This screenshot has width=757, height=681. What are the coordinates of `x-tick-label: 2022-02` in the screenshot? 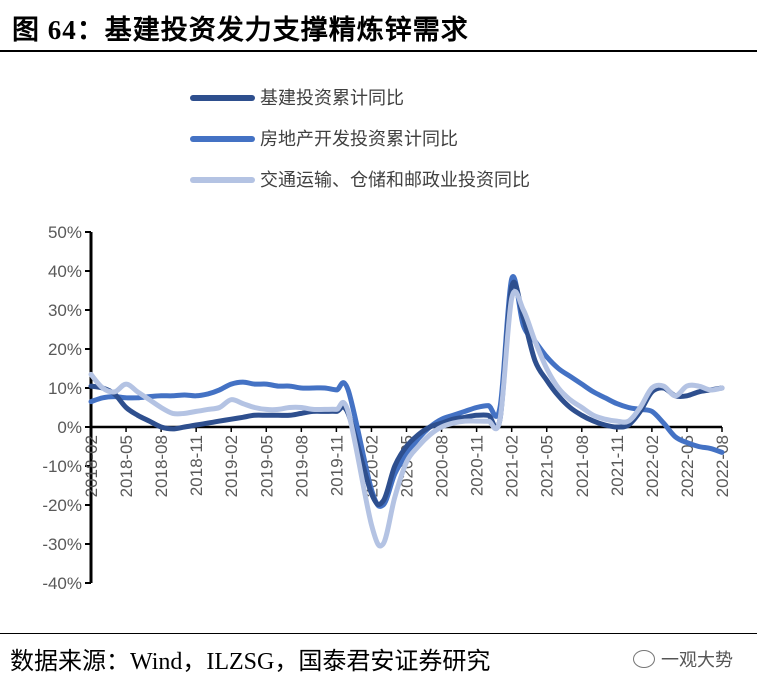 It's located at (652, 466).